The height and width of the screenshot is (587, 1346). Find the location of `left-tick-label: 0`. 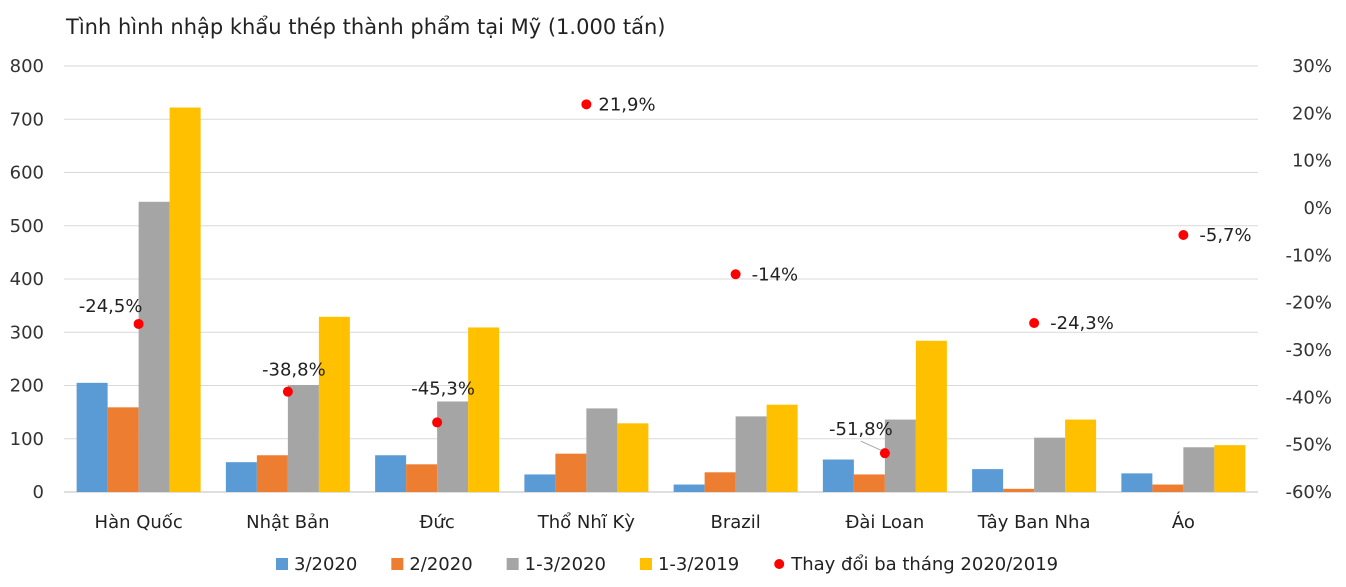

left-tick-label: 0 is located at coordinates (38, 492).